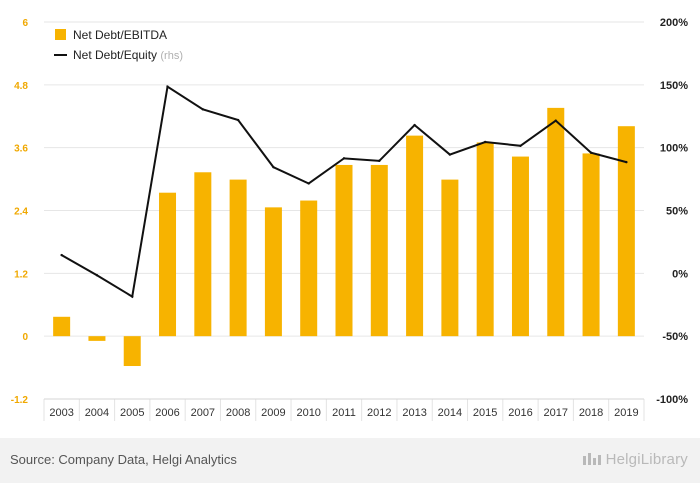 The width and height of the screenshot is (700, 483). I want to click on brand-logo: HelgiLibrary, so click(635, 459).